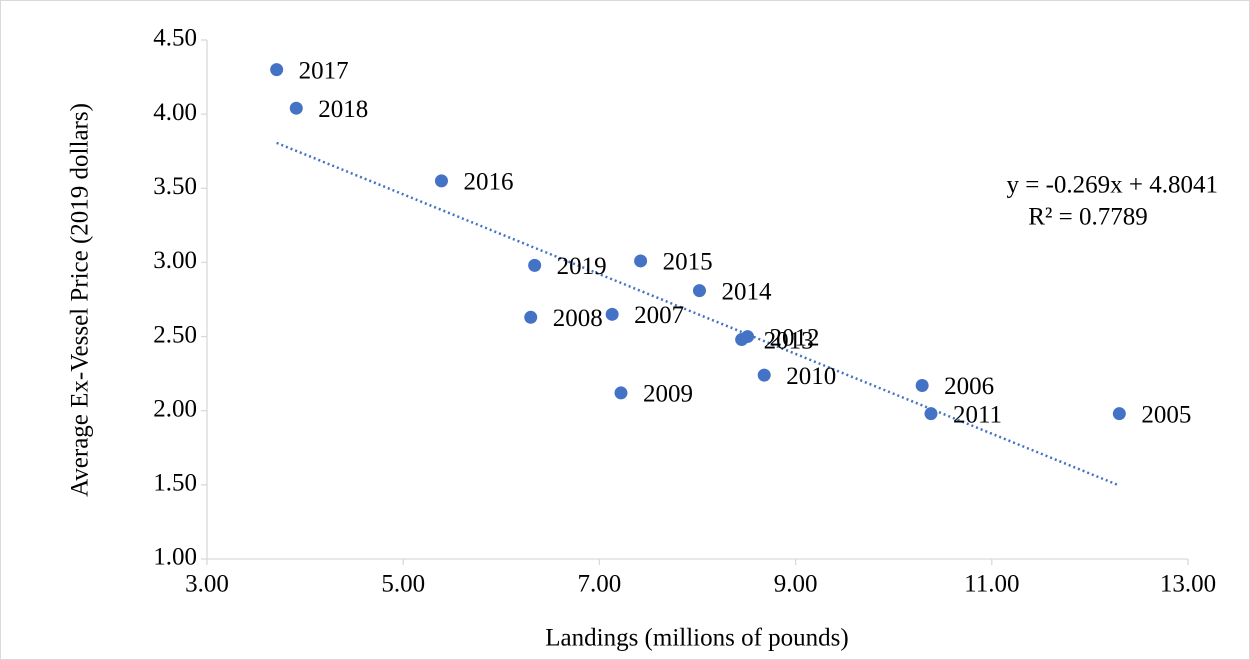  What do you see at coordinates (811, 376) in the screenshot?
I see `point-label: 2010` at bounding box center [811, 376].